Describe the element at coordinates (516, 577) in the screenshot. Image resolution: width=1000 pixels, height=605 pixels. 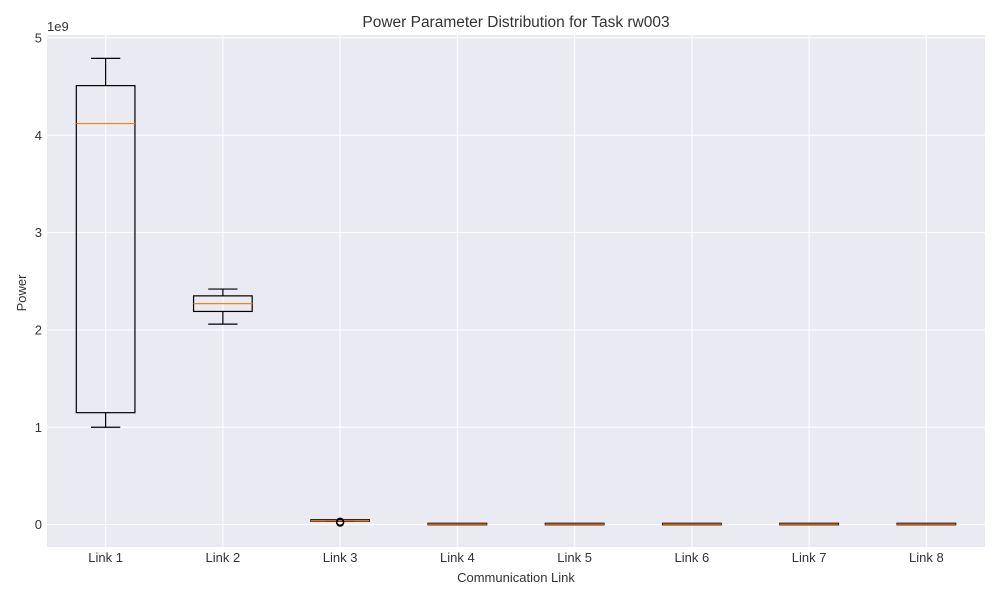
I see `x-axis-label: Communication Link` at that location.